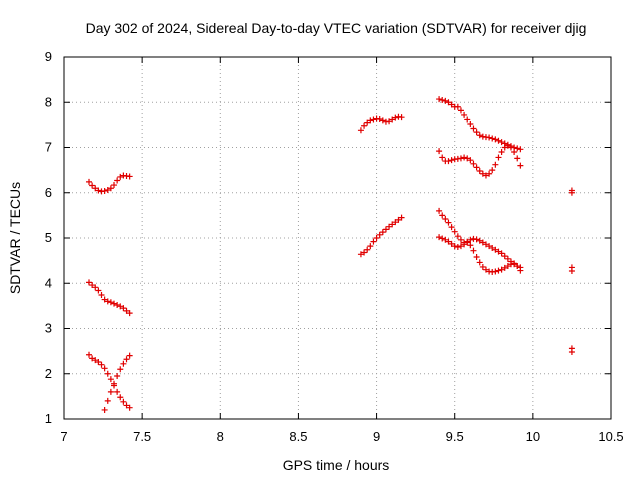 The width and height of the screenshot is (640, 480). I want to click on y-tick-label: 8, so click(48, 101).